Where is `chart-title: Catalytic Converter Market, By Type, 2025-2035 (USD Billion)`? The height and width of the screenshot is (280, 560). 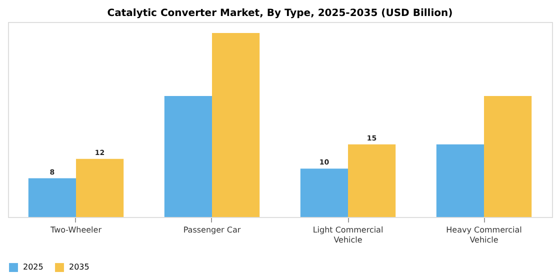 chart-title: Catalytic Converter Market, By Type, 2025-2035 (USD Billion) is located at coordinates (280, 13).